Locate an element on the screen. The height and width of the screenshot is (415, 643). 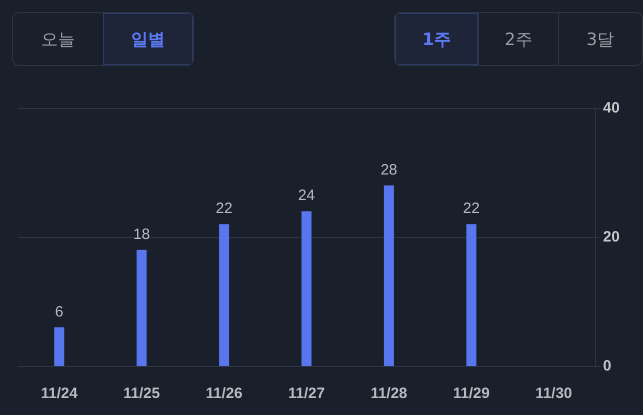
x-tick-label: 11/25 is located at coordinates (141, 393).